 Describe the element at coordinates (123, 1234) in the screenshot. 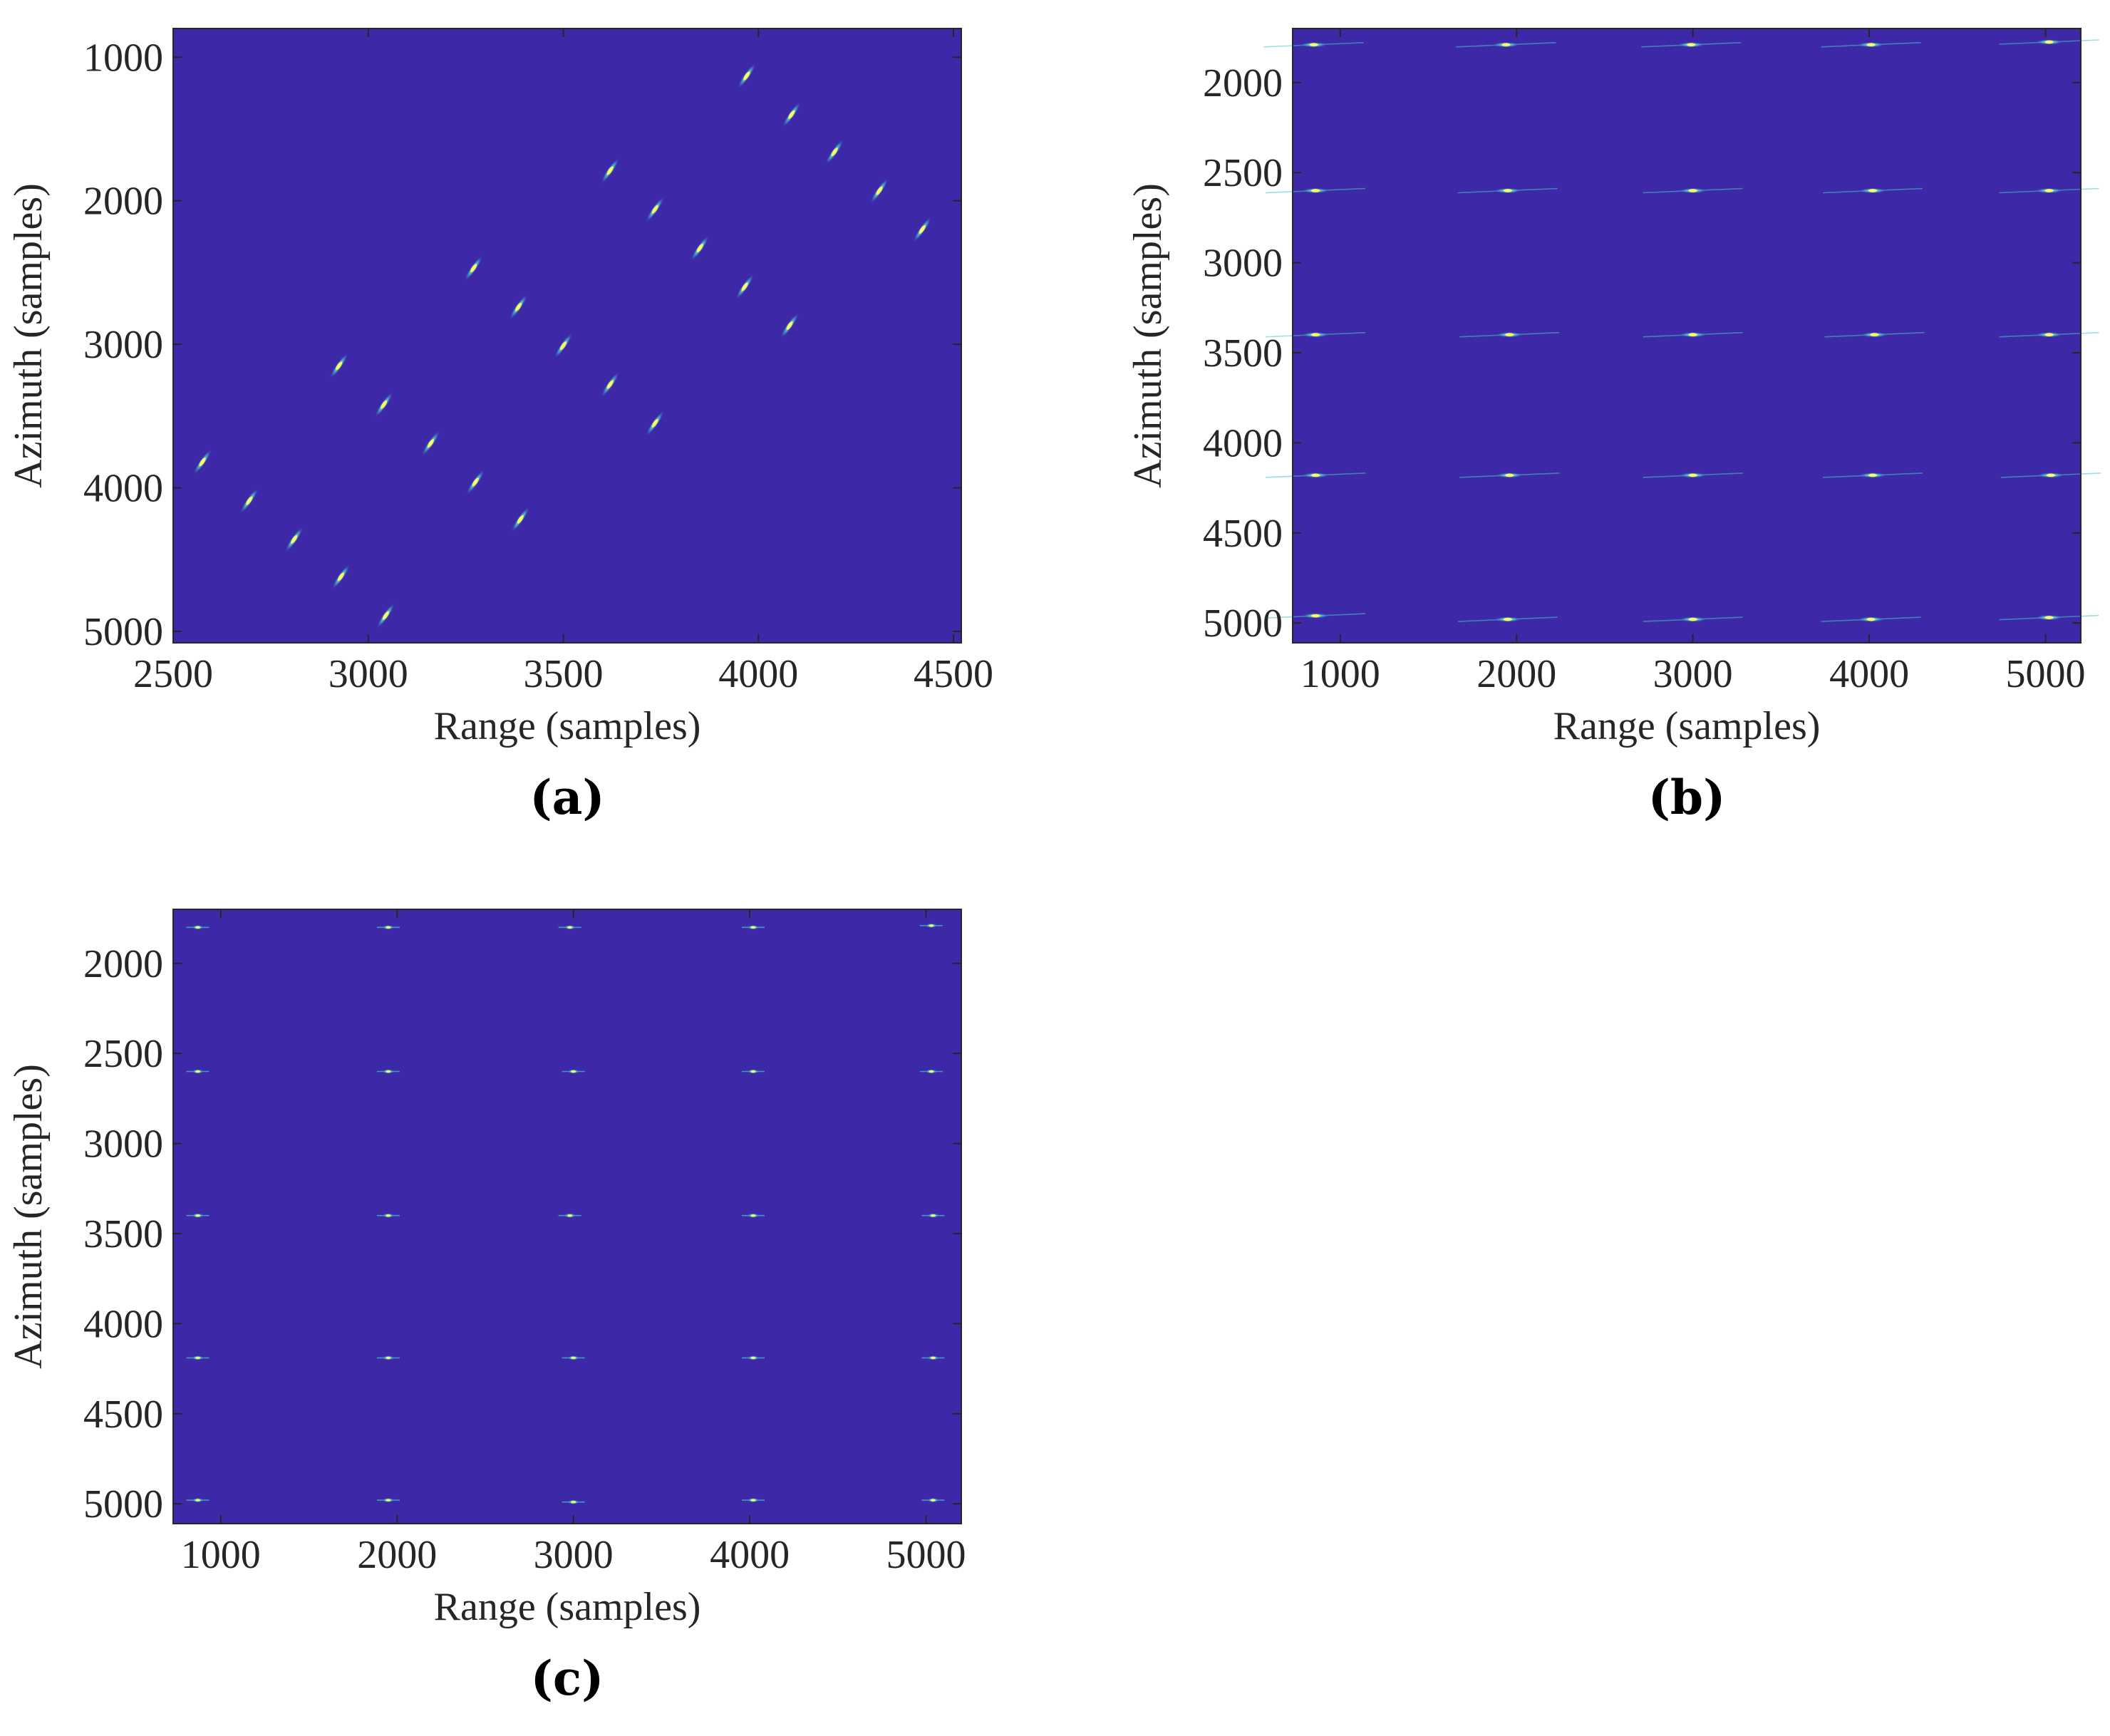

I see `y-tick-label: 3500` at that location.